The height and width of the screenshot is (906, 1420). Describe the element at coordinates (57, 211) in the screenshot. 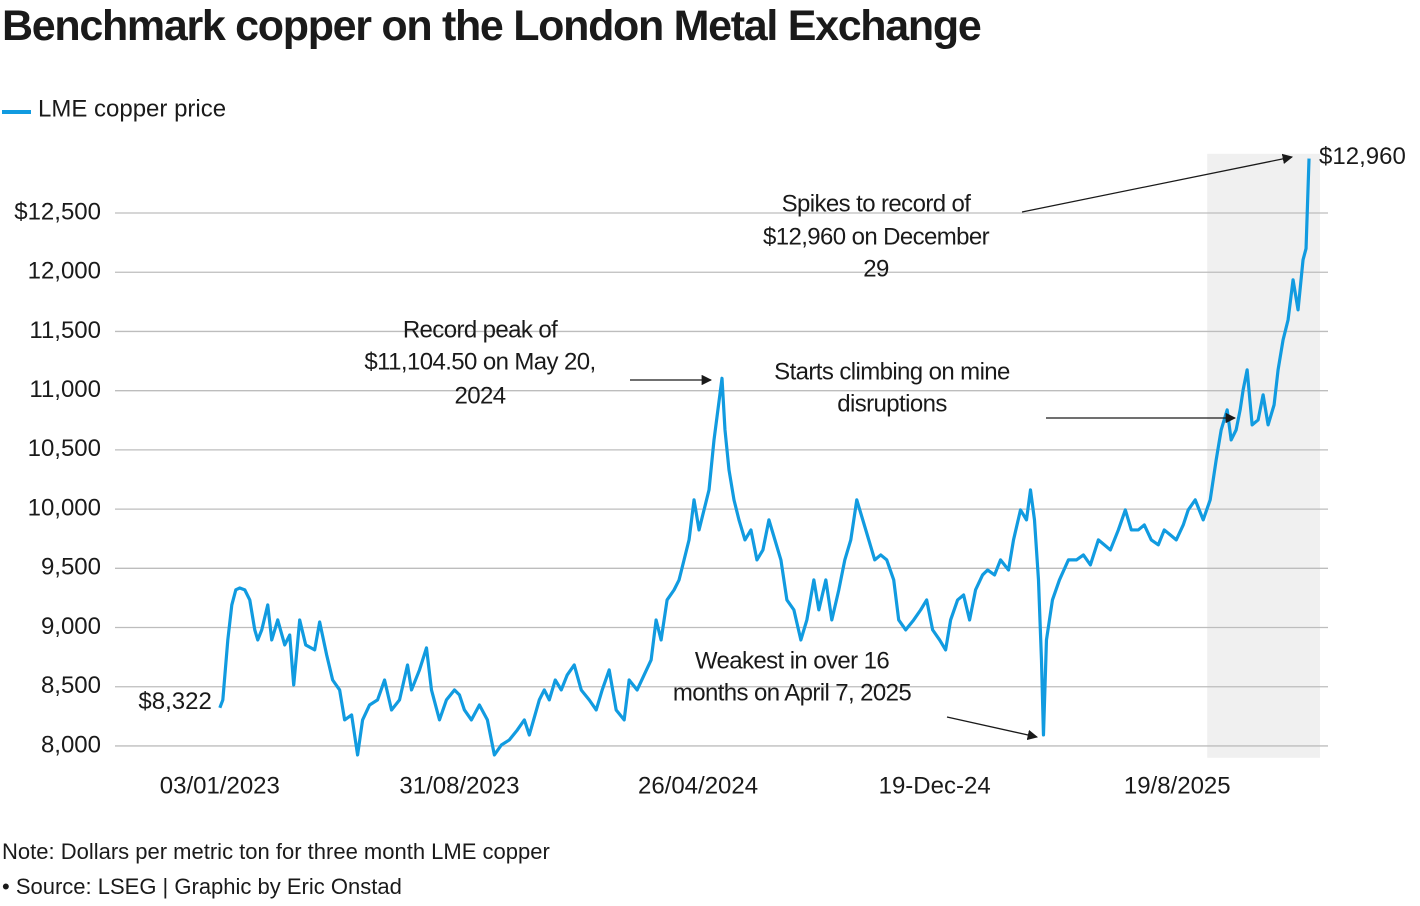

I see `y-tick-label: $12,500` at that location.